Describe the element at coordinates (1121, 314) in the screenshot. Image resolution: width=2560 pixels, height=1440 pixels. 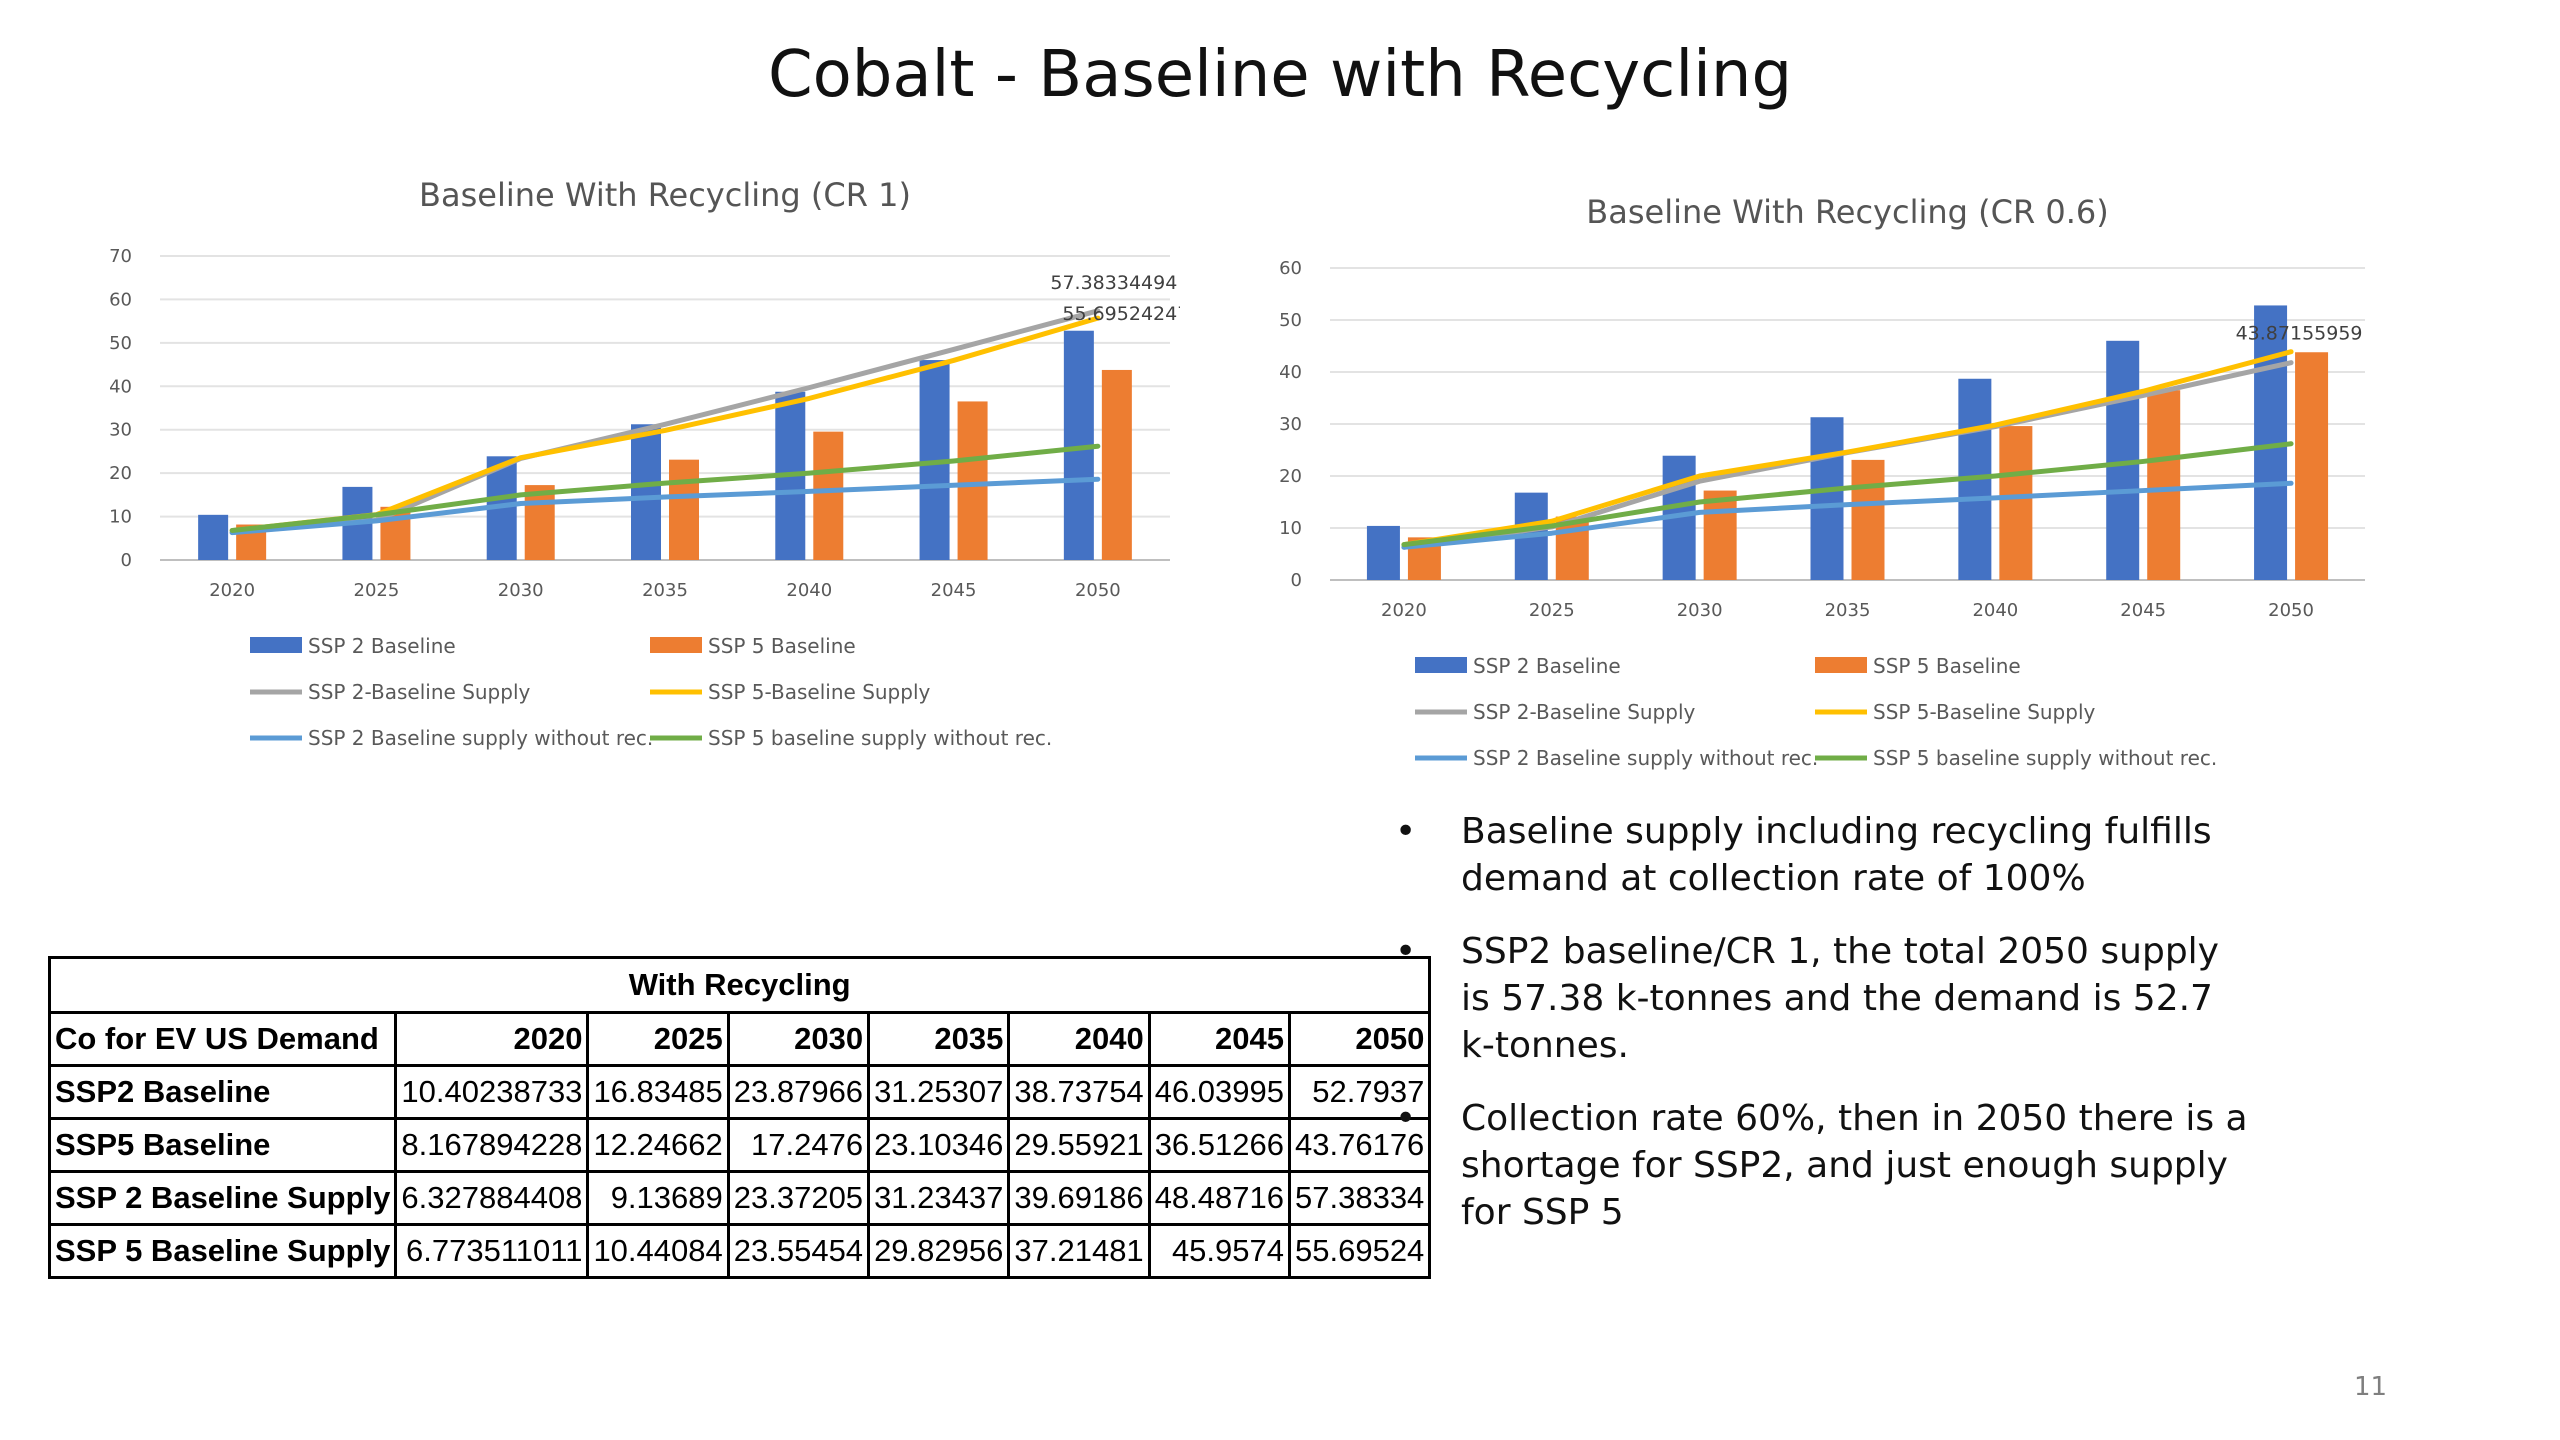
I see `data-label: 55.69524247` at that location.